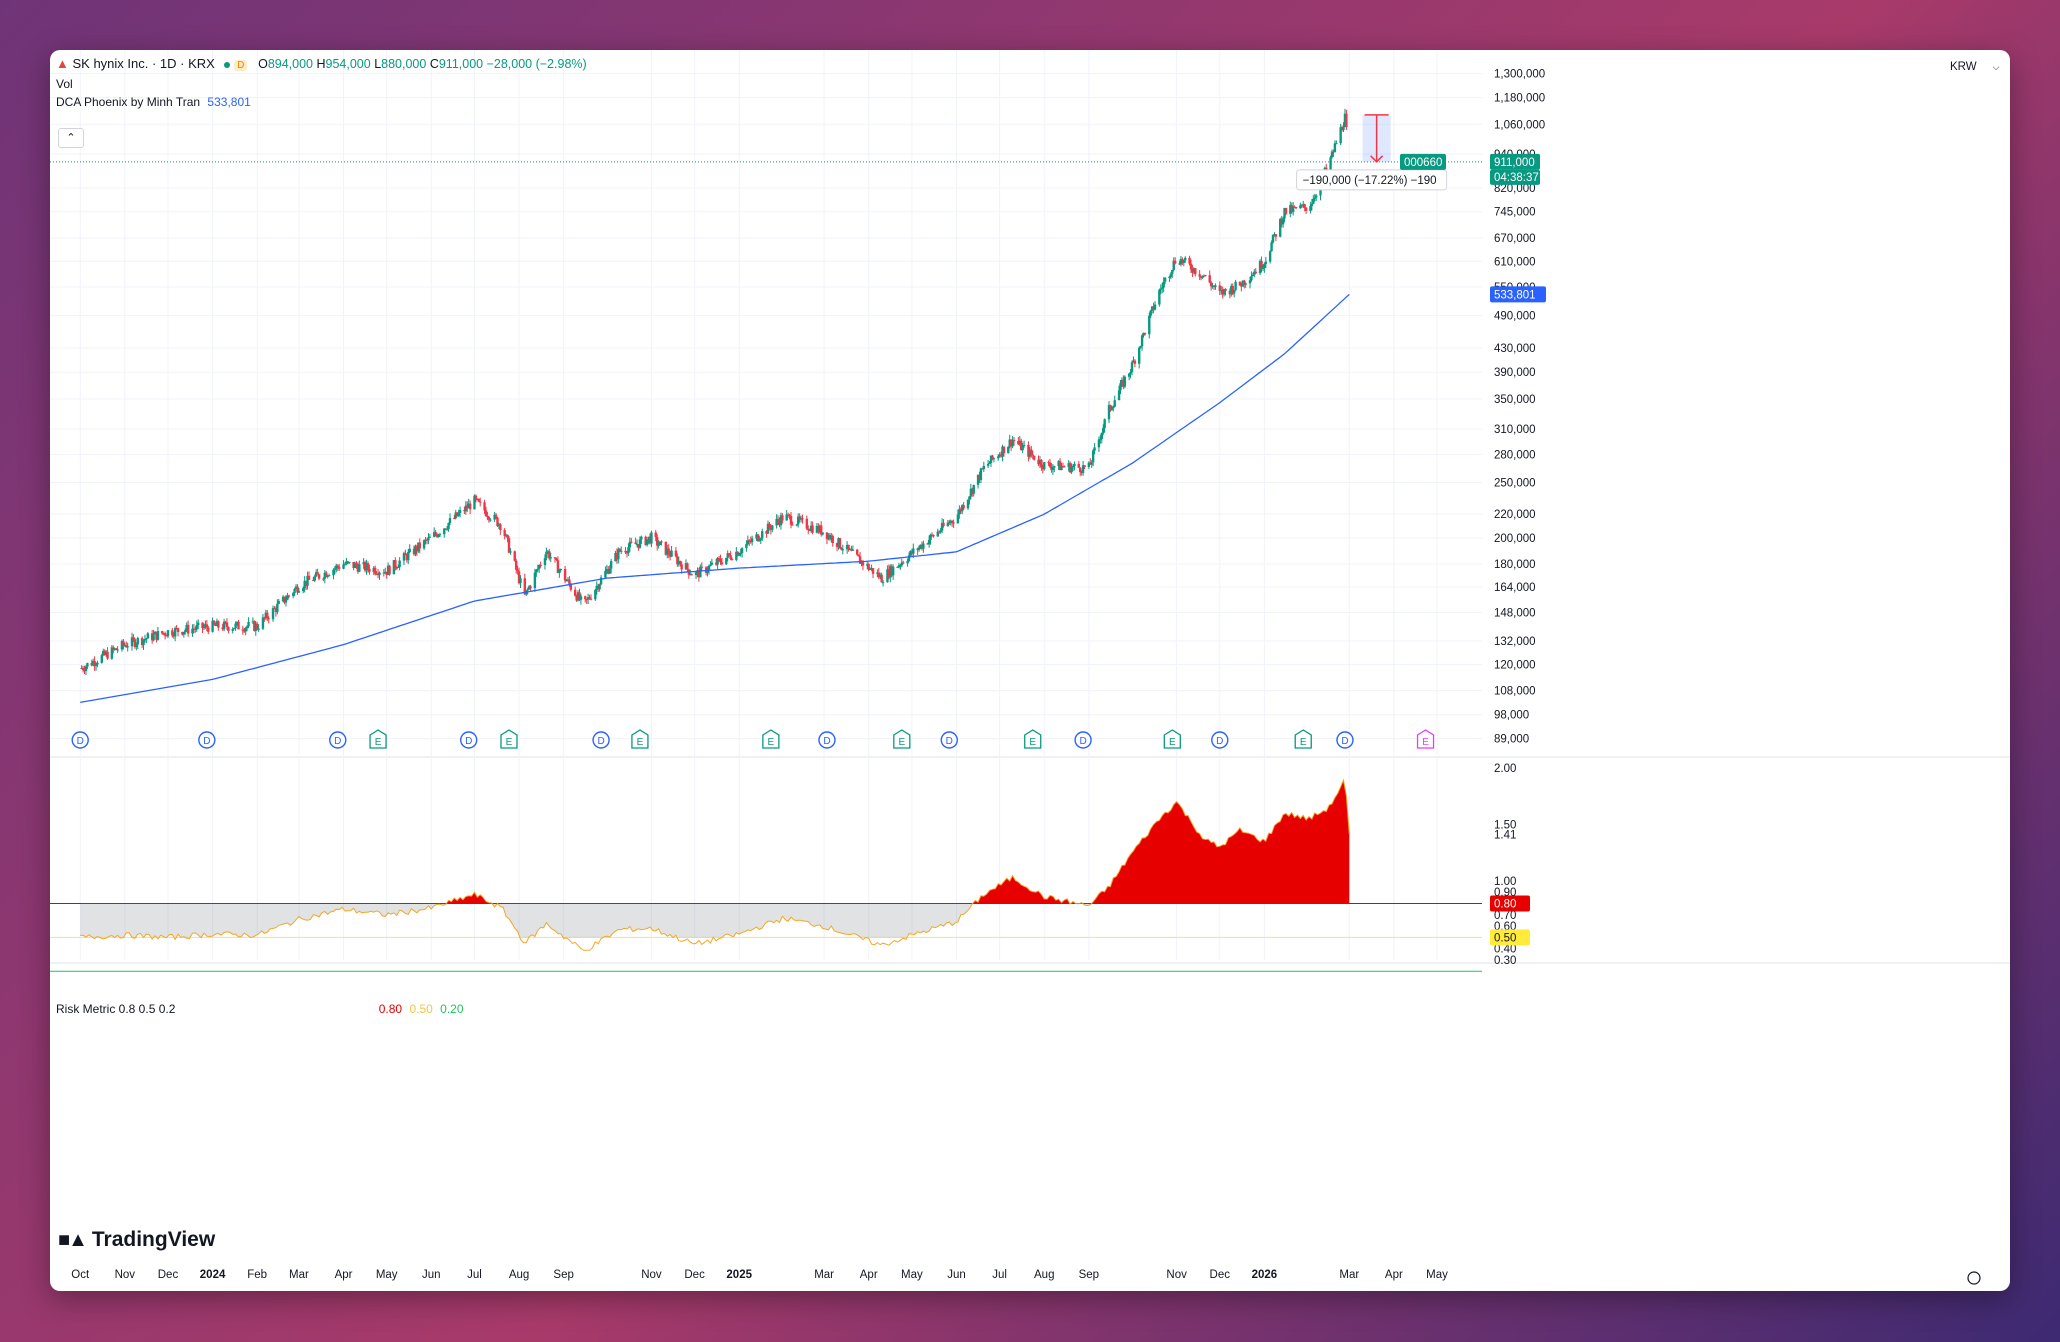 The height and width of the screenshot is (1342, 2060). I want to click on collapse-legend-button: ⌃, so click(71, 138).